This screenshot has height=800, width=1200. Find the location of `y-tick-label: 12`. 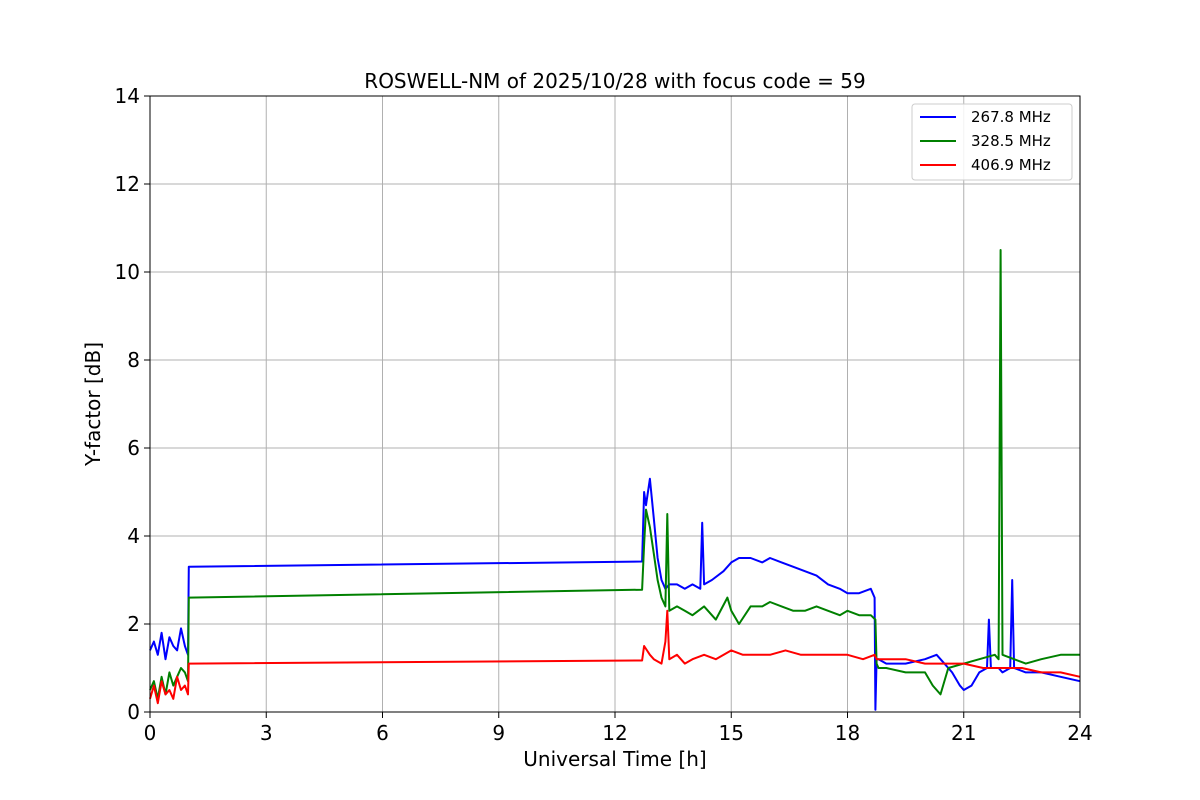

y-tick-label: 12 is located at coordinates (127, 184).